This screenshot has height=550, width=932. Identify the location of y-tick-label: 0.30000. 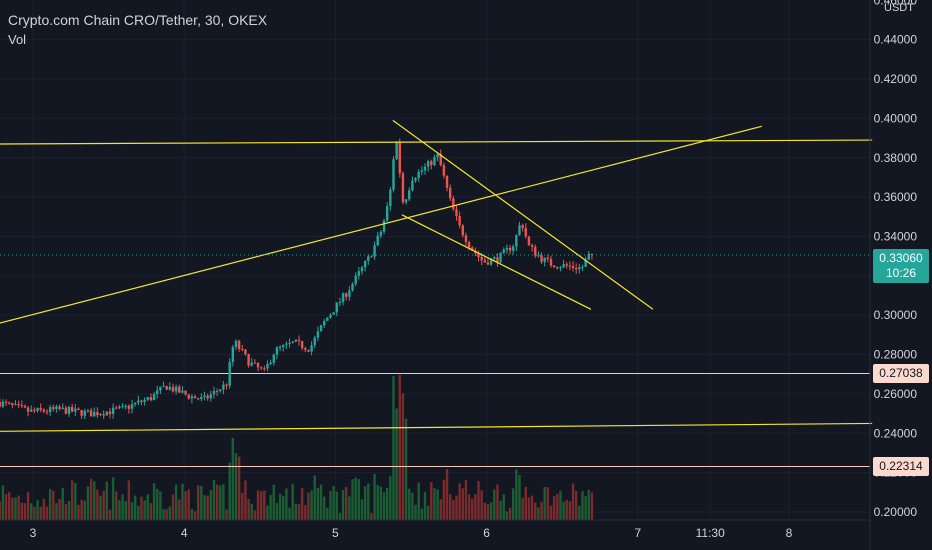
(896, 315).